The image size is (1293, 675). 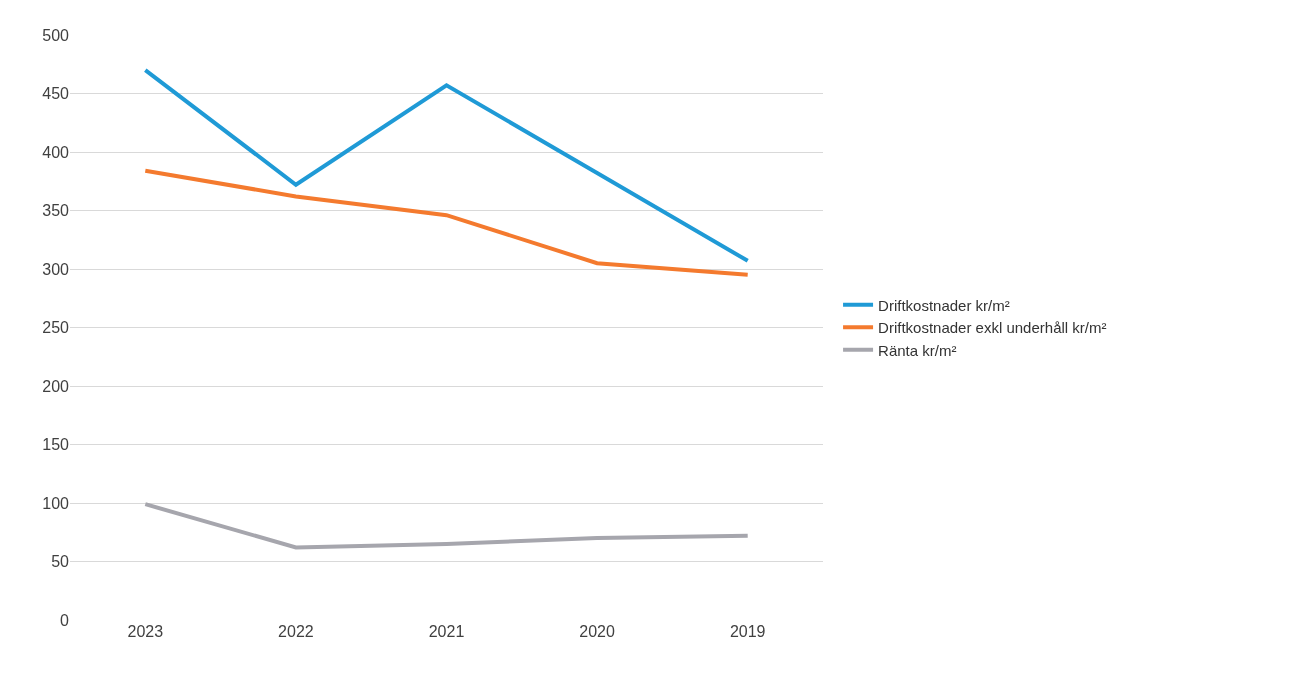 I want to click on y-tick-label: 500, so click(x=56, y=35).